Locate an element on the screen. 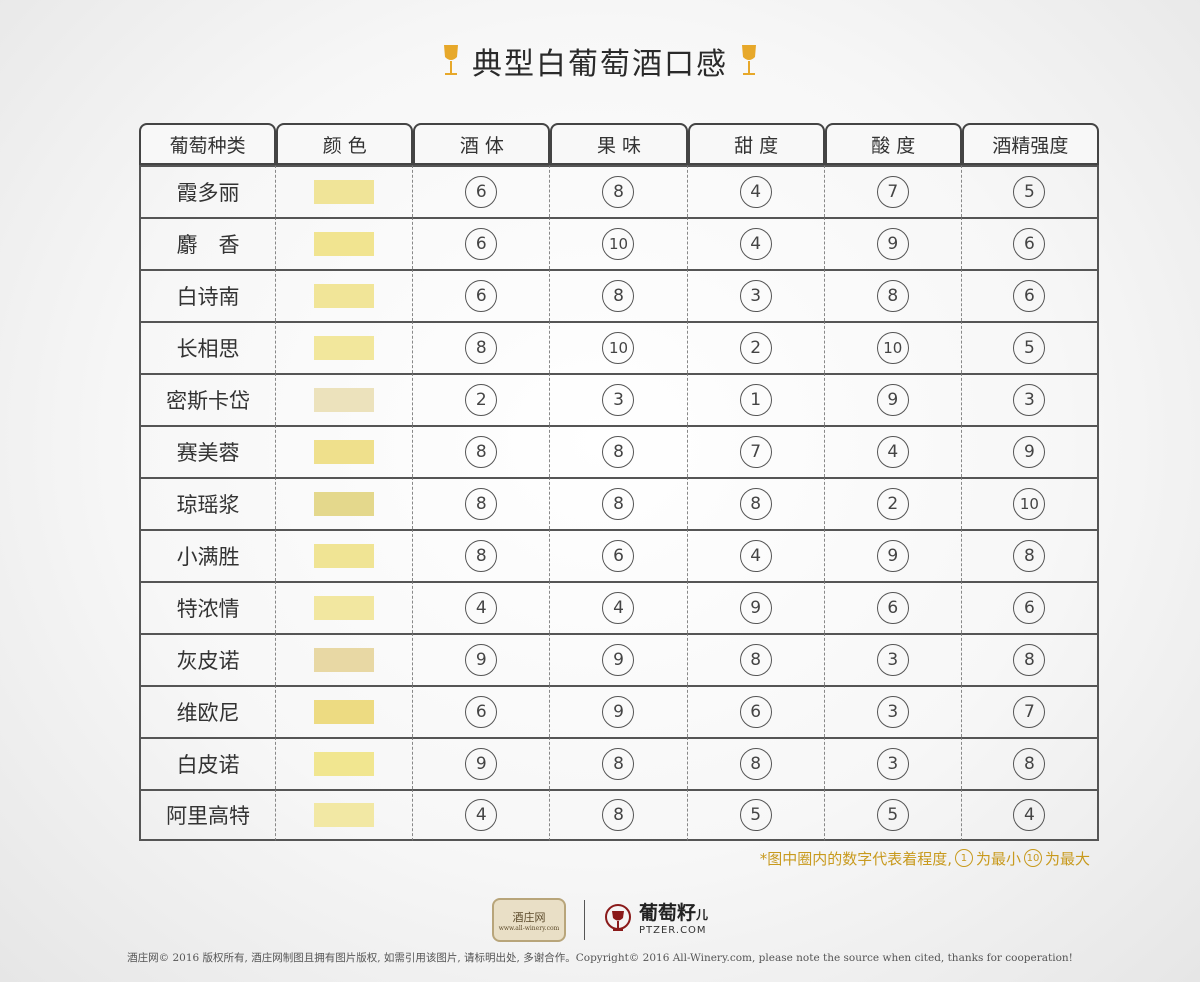 Image resolution: width=1200 pixels, height=982 pixels. sweetness-cell: 5 is located at coordinates (756, 815).